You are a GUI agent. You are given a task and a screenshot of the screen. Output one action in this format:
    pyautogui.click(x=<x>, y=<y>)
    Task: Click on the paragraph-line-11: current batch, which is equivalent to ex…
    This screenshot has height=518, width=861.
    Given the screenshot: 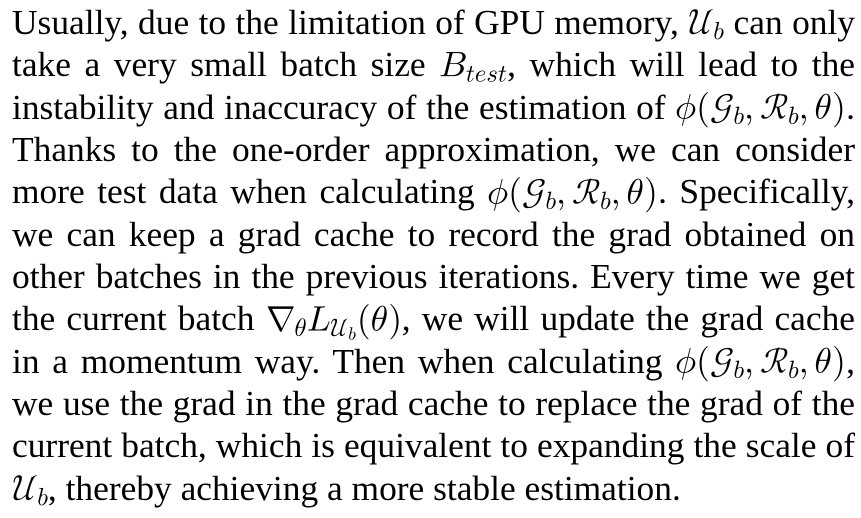 What is the action you would take?
    pyautogui.click(x=433, y=445)
    